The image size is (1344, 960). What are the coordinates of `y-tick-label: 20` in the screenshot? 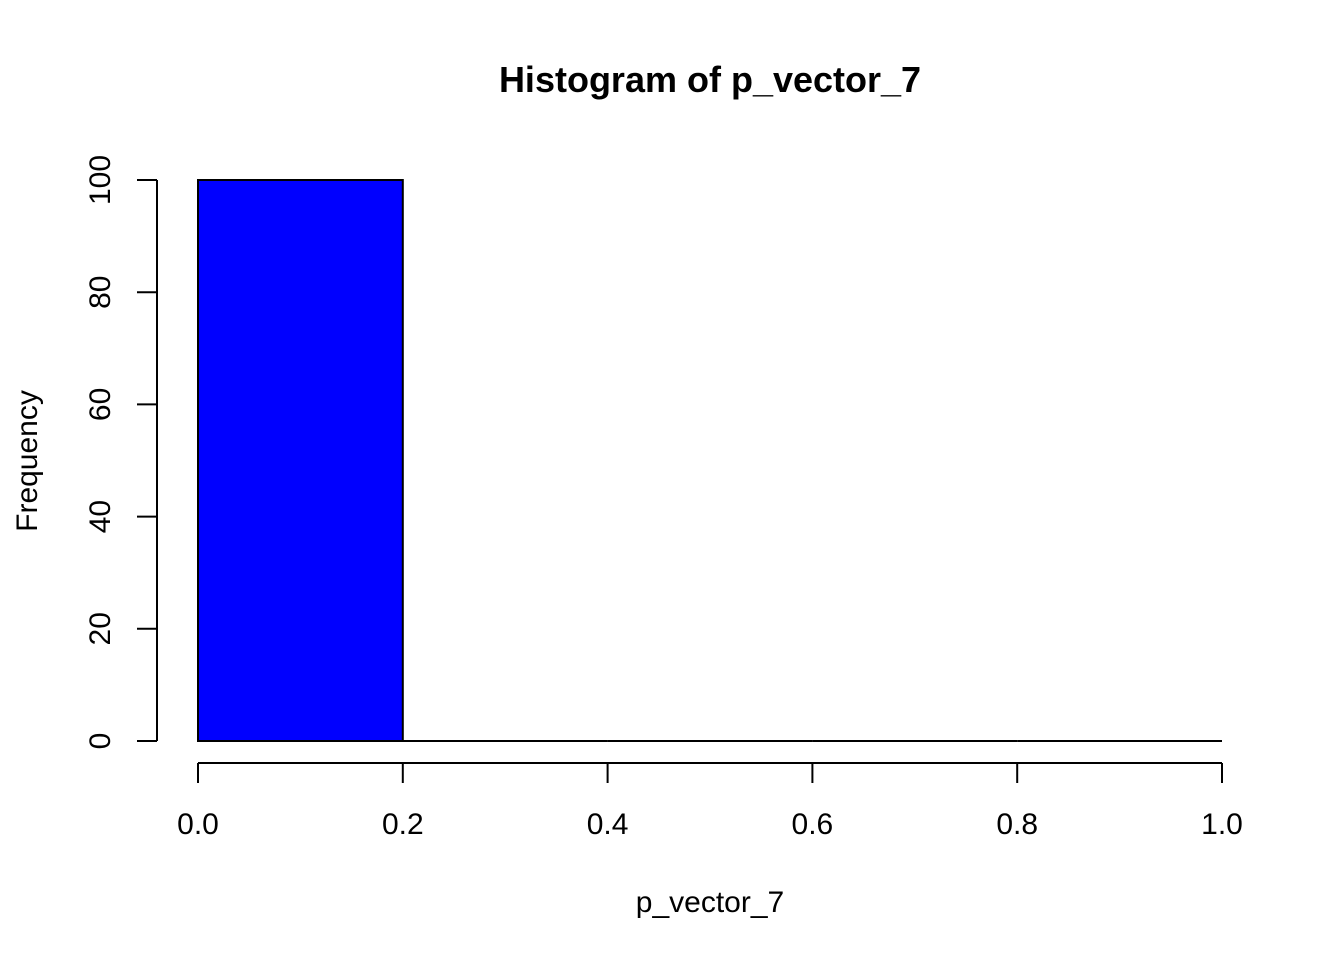 It's located at (100, 628).